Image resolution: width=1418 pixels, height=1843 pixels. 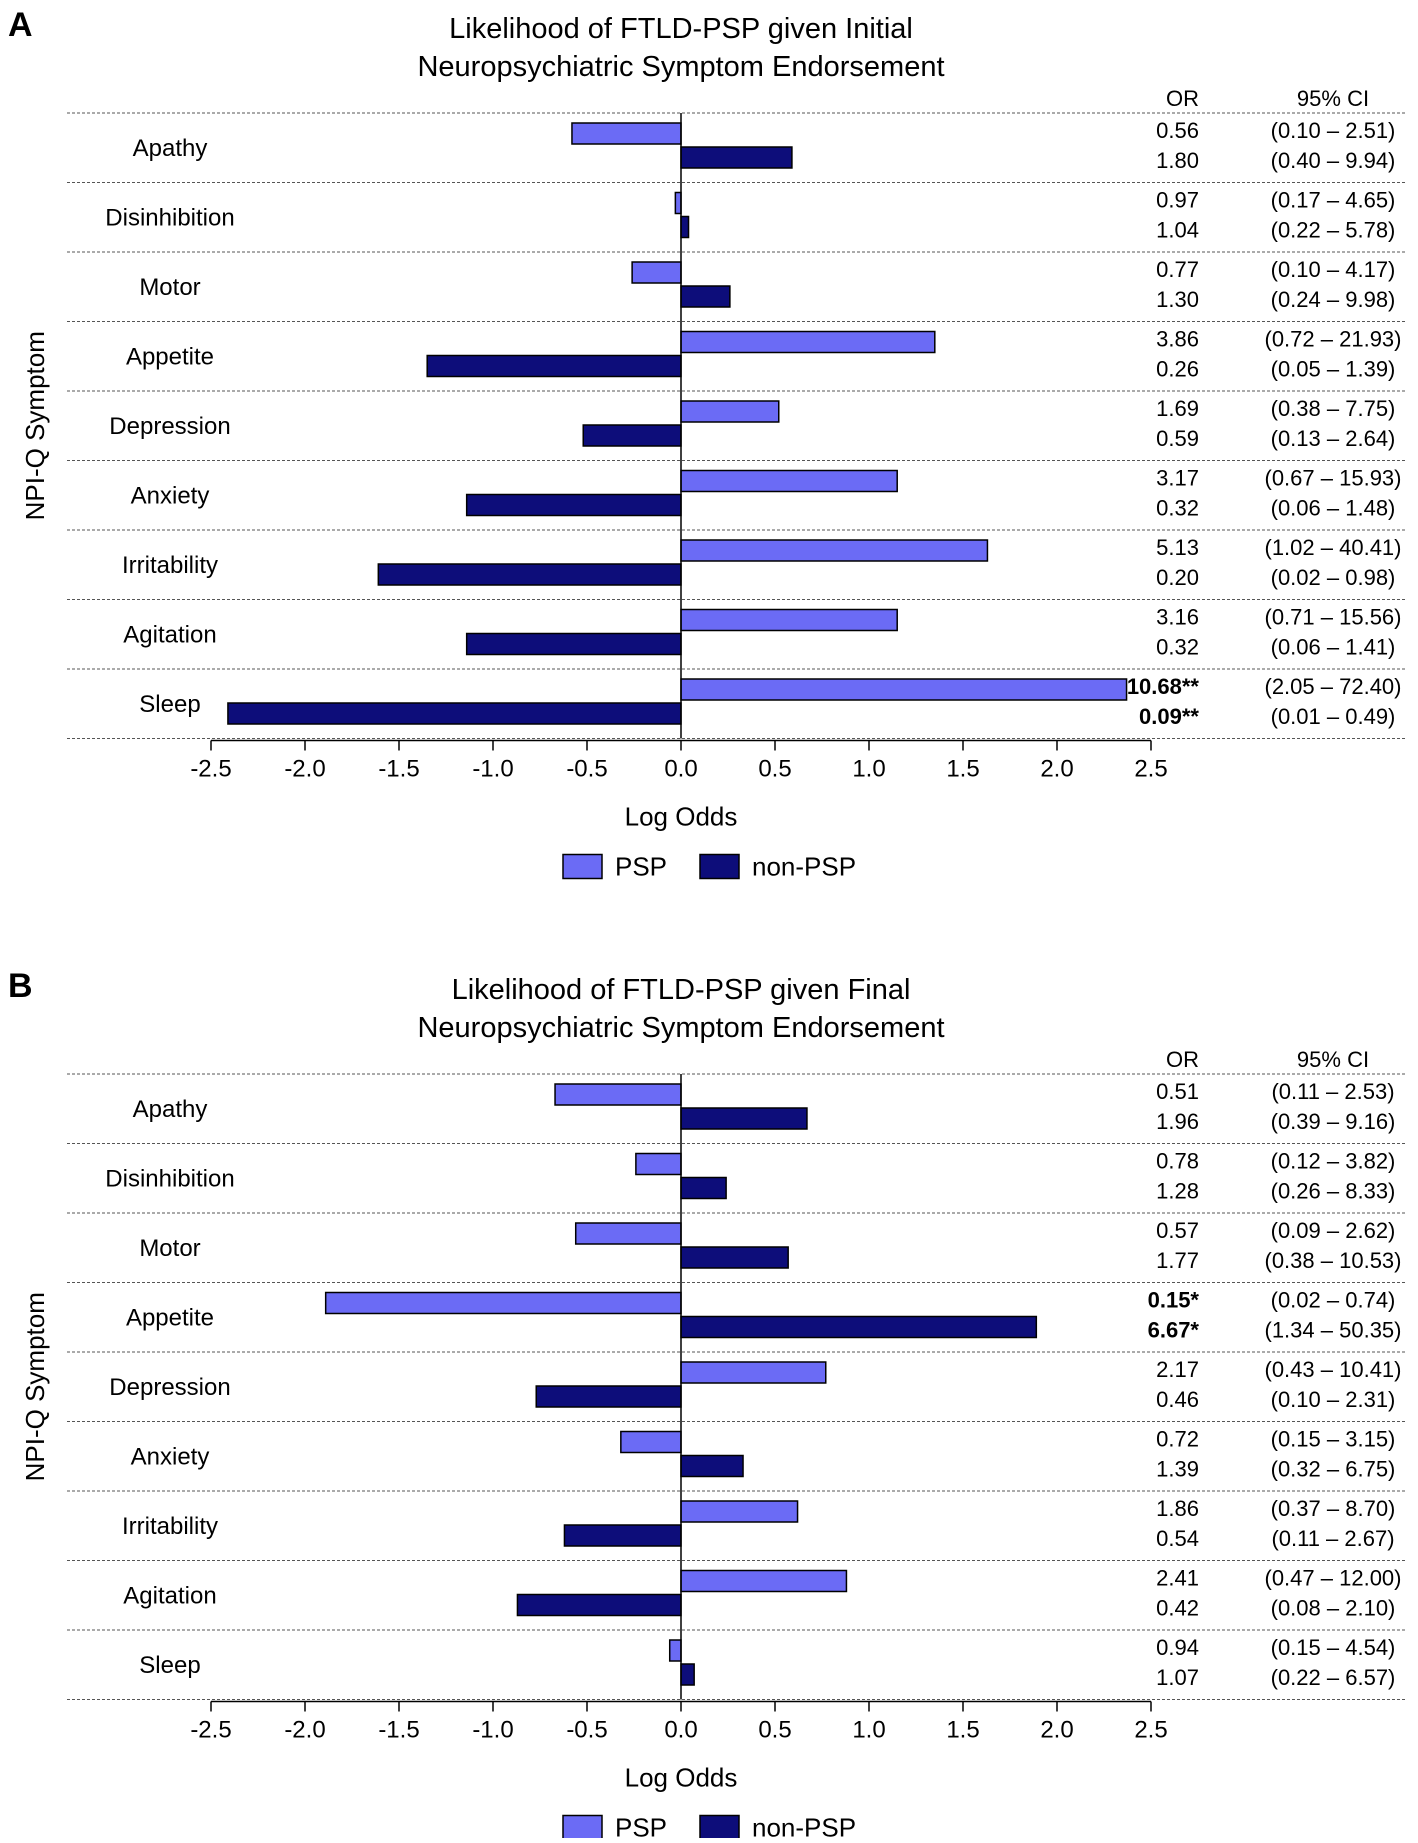 I want to click on or-value: 0.56, so click(x=1177, y=130).